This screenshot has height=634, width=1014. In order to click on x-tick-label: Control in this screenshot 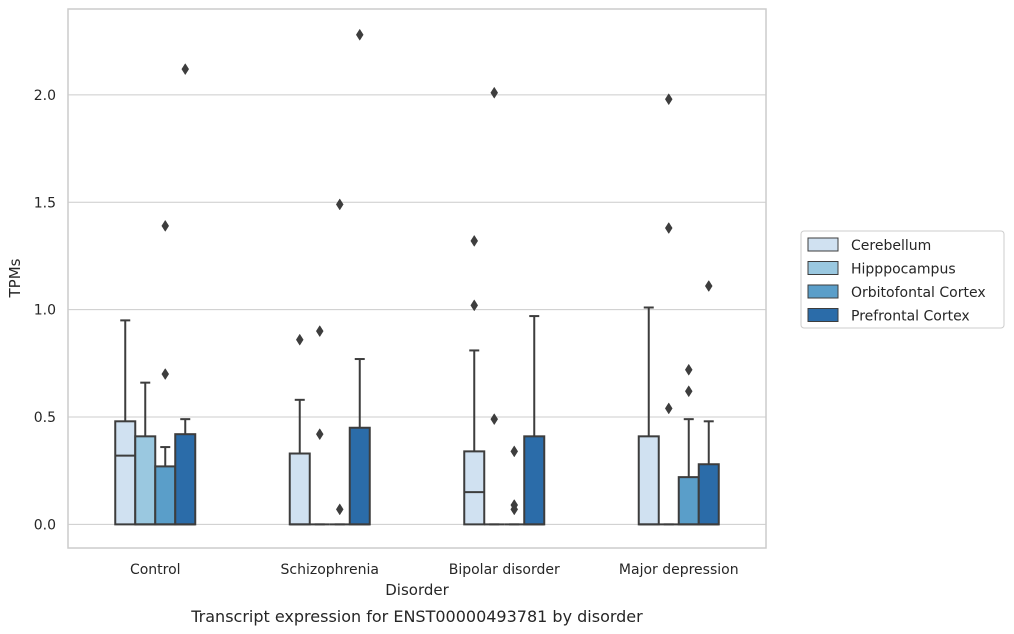, I will do `click(155, 570)`.